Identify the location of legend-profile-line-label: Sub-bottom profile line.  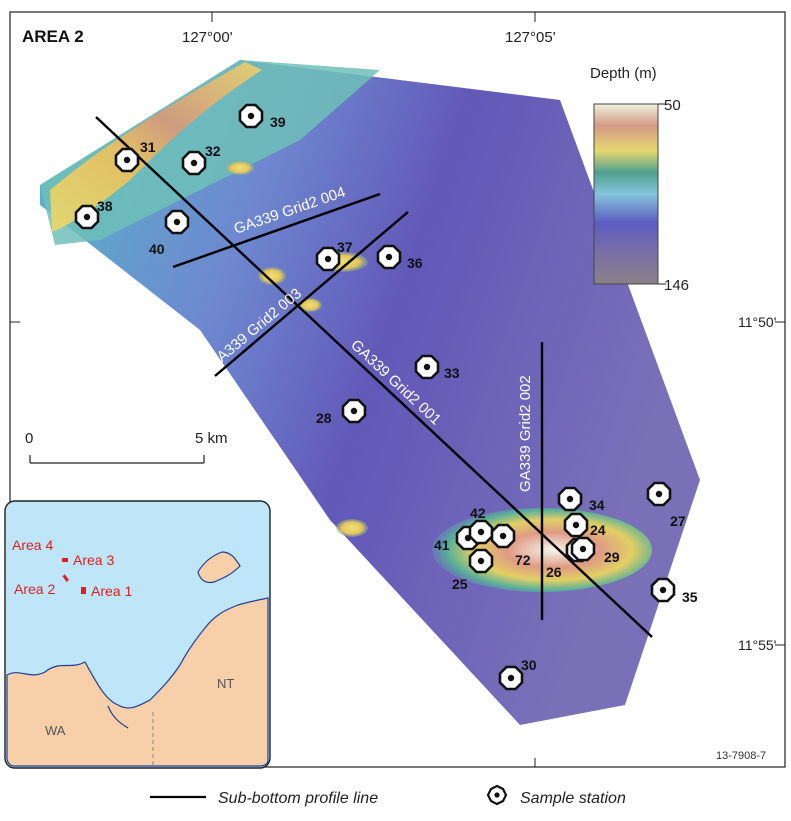
(298, 798).